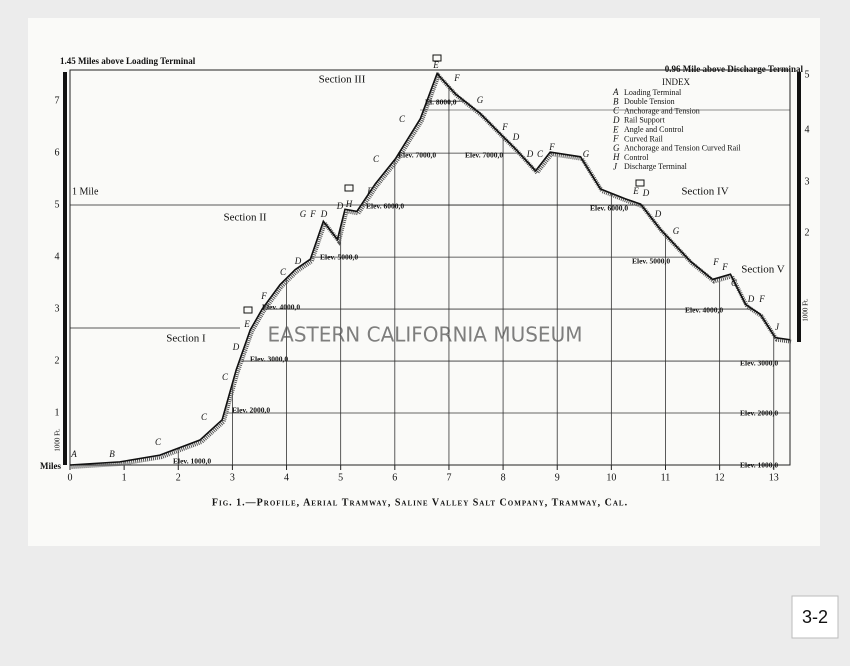 The image size is (850, 666). I want to click on index-key: J, so click(615, 166).